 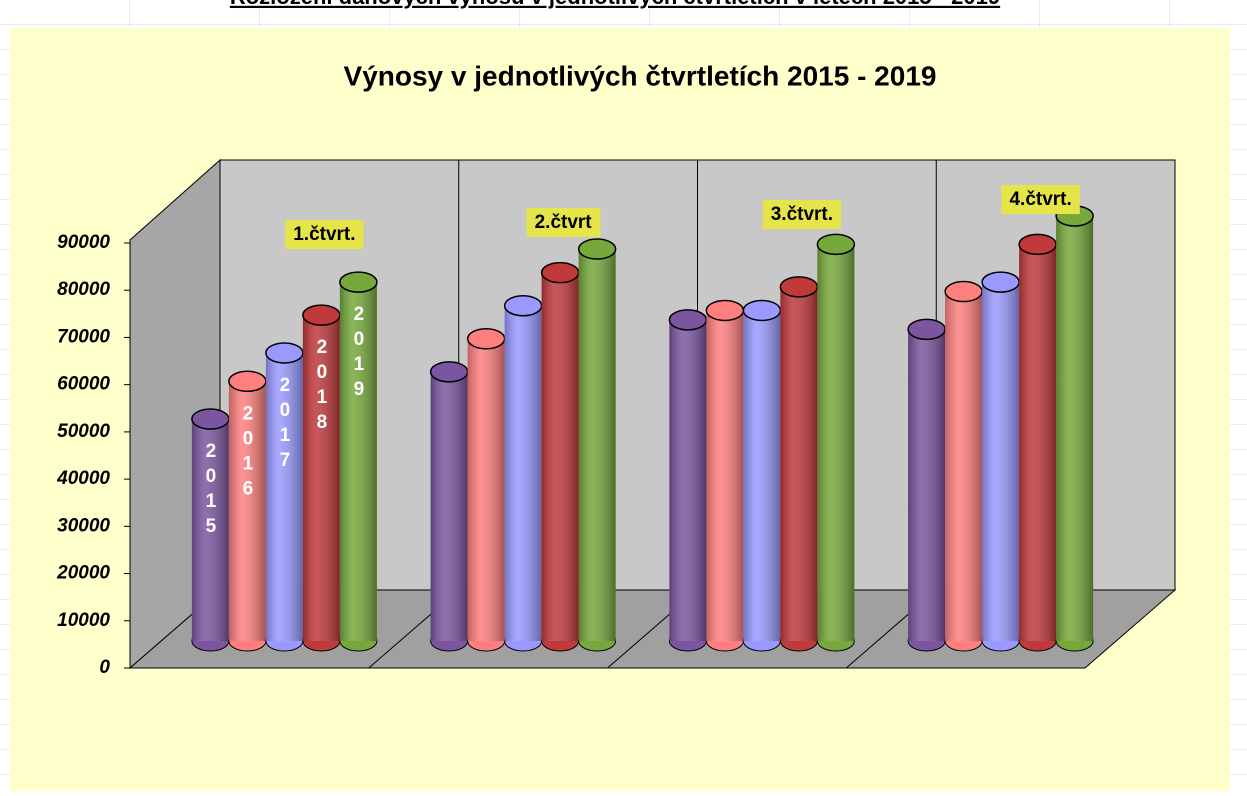 I want to click on category-label: 3.čtvrt., so click(x=802, y=214).